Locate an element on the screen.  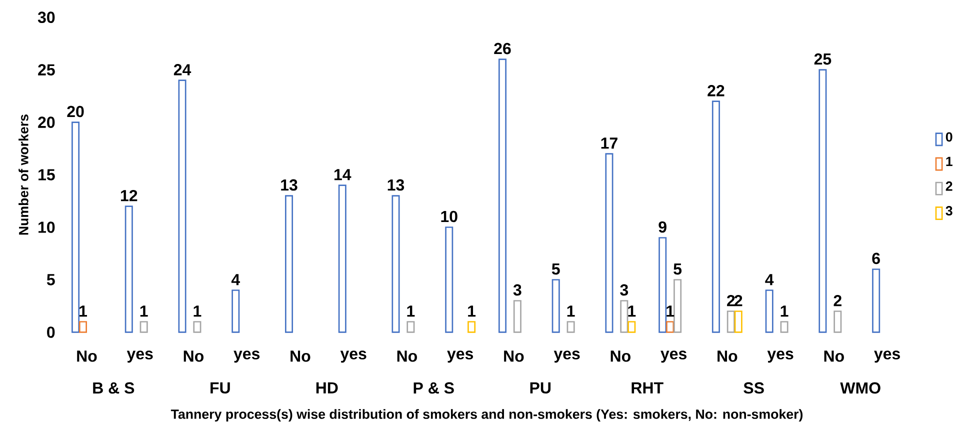
data-label: 25 is located at coordinates (823, 59).